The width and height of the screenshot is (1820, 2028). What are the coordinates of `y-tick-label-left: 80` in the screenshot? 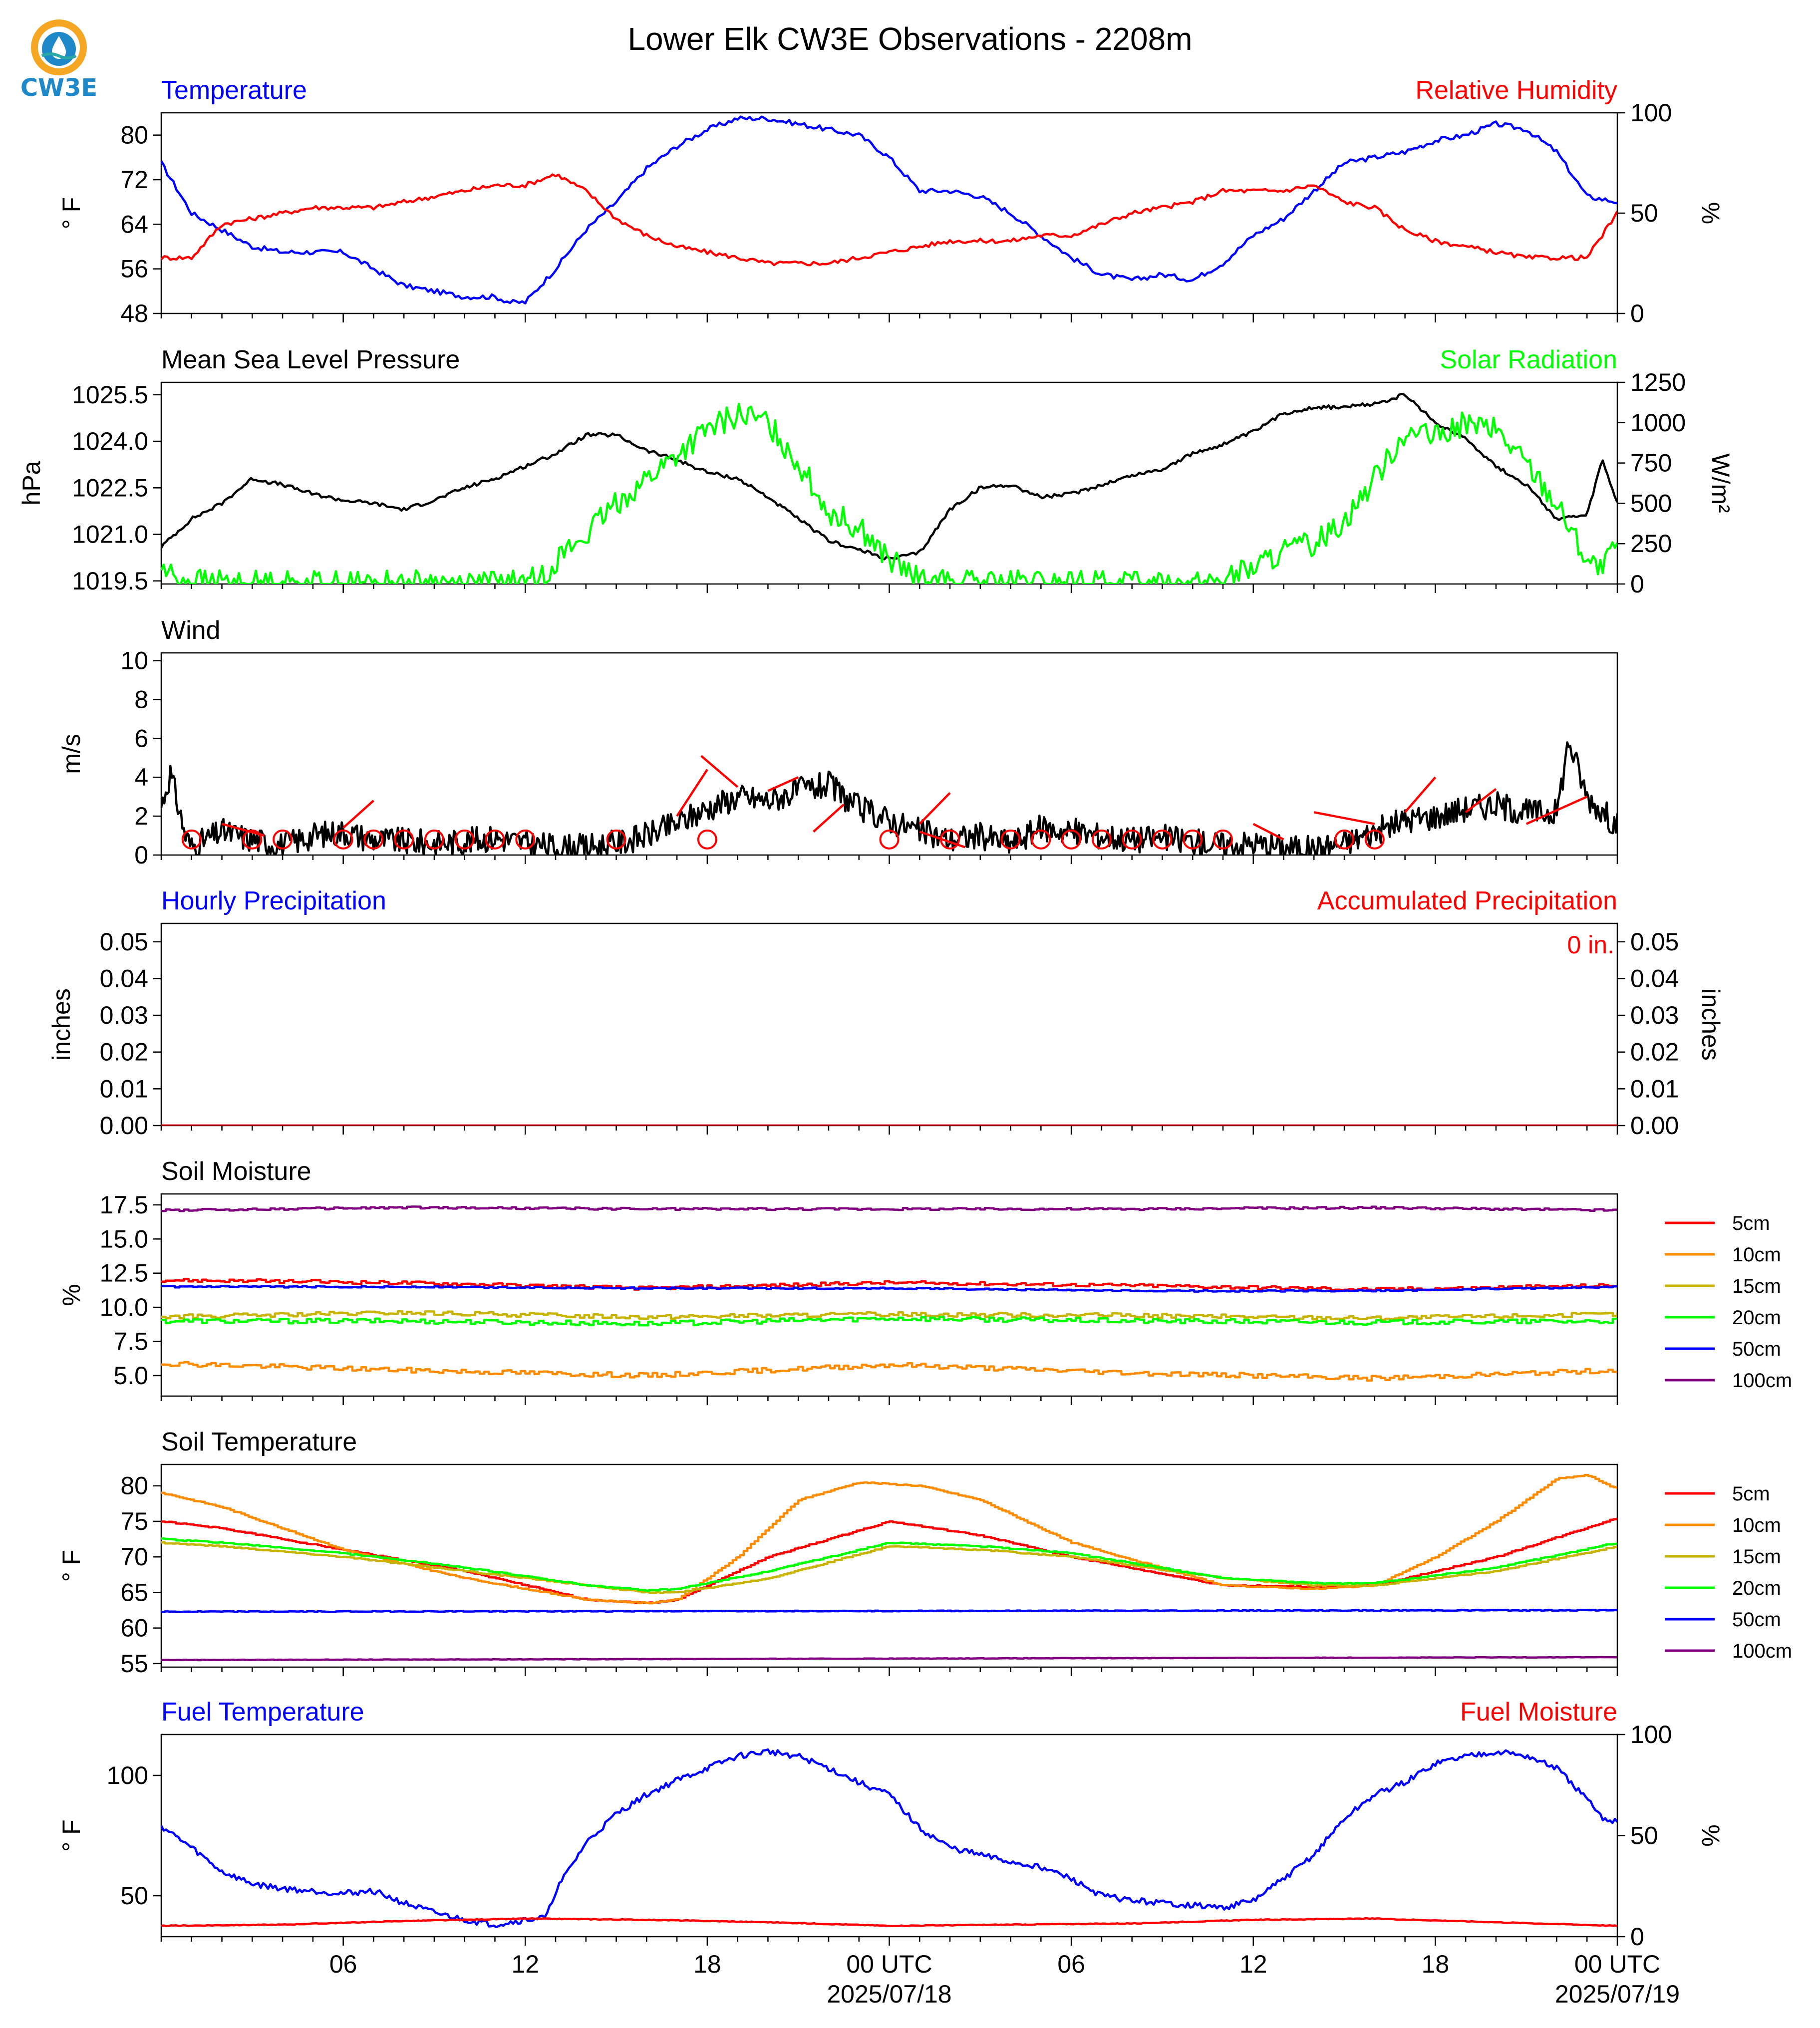 It's located at (134, 1486).